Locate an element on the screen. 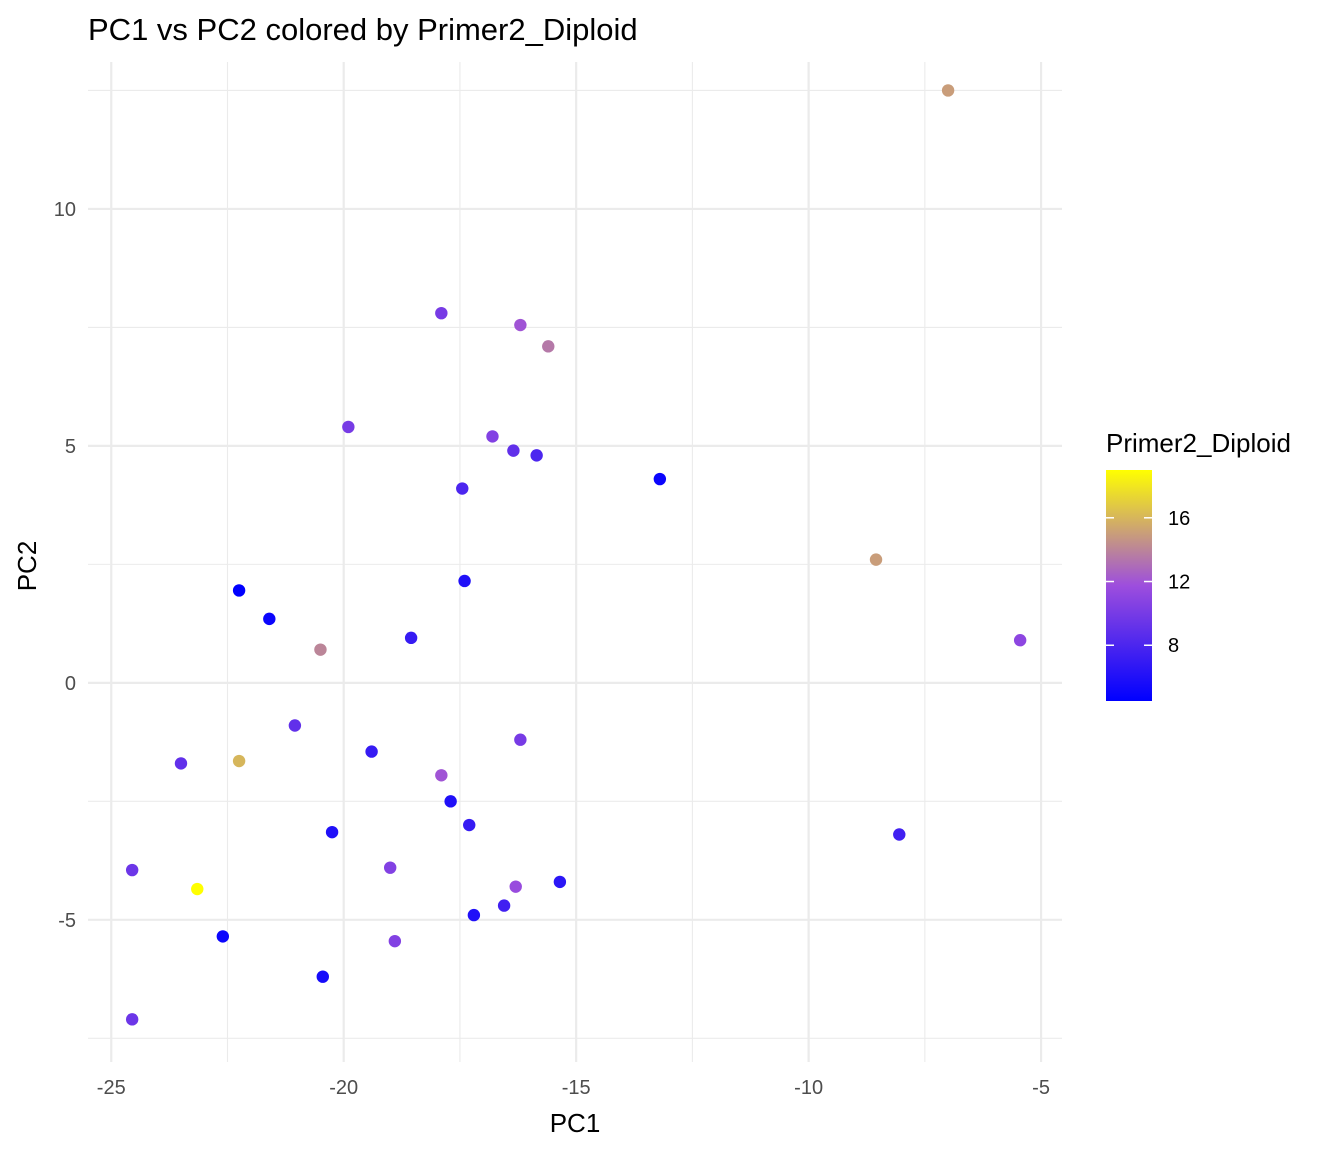  y-tick-label: 0 is located at coordinates (70, 684).